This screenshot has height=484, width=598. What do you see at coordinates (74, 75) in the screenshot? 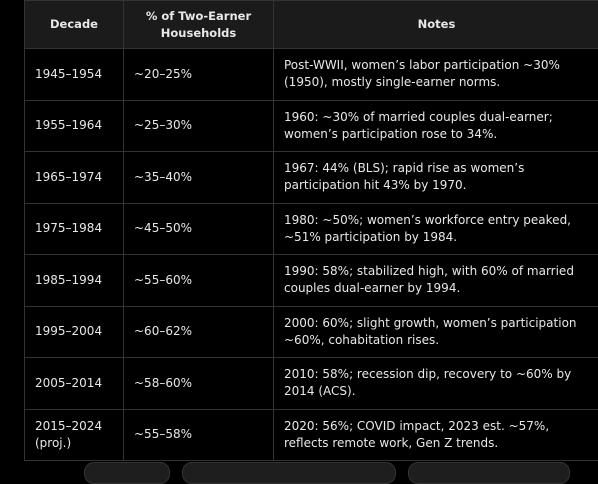
I see `table-cell: 1945–1954` at bounding box center [74, 75].